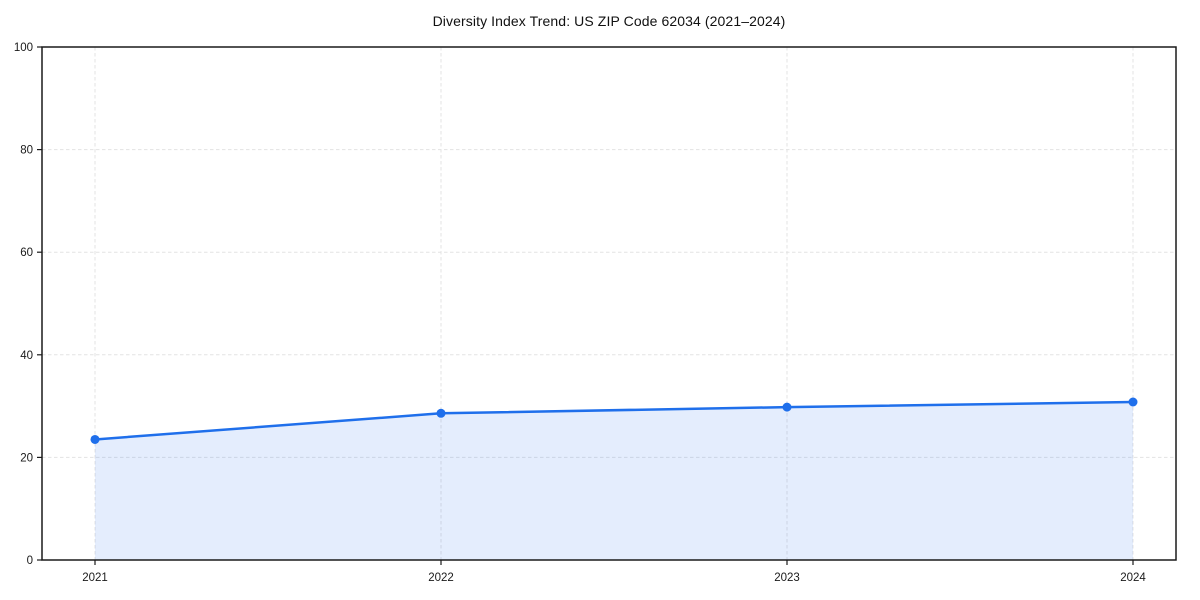 The image size is (1200, 600). I want to click on x-tick-label: 2021, so click(95, 578).